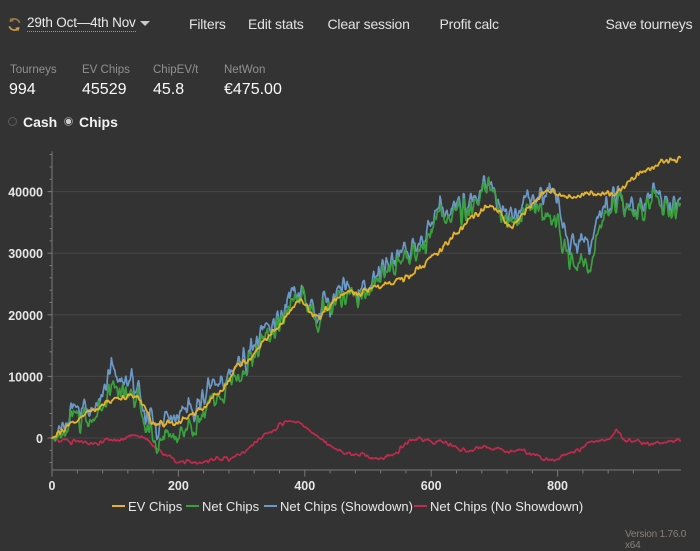  What do you see at coordinates (25, 193) in the screenshot?
I see `svg-text: 40000` at bounding box center [25, 193].